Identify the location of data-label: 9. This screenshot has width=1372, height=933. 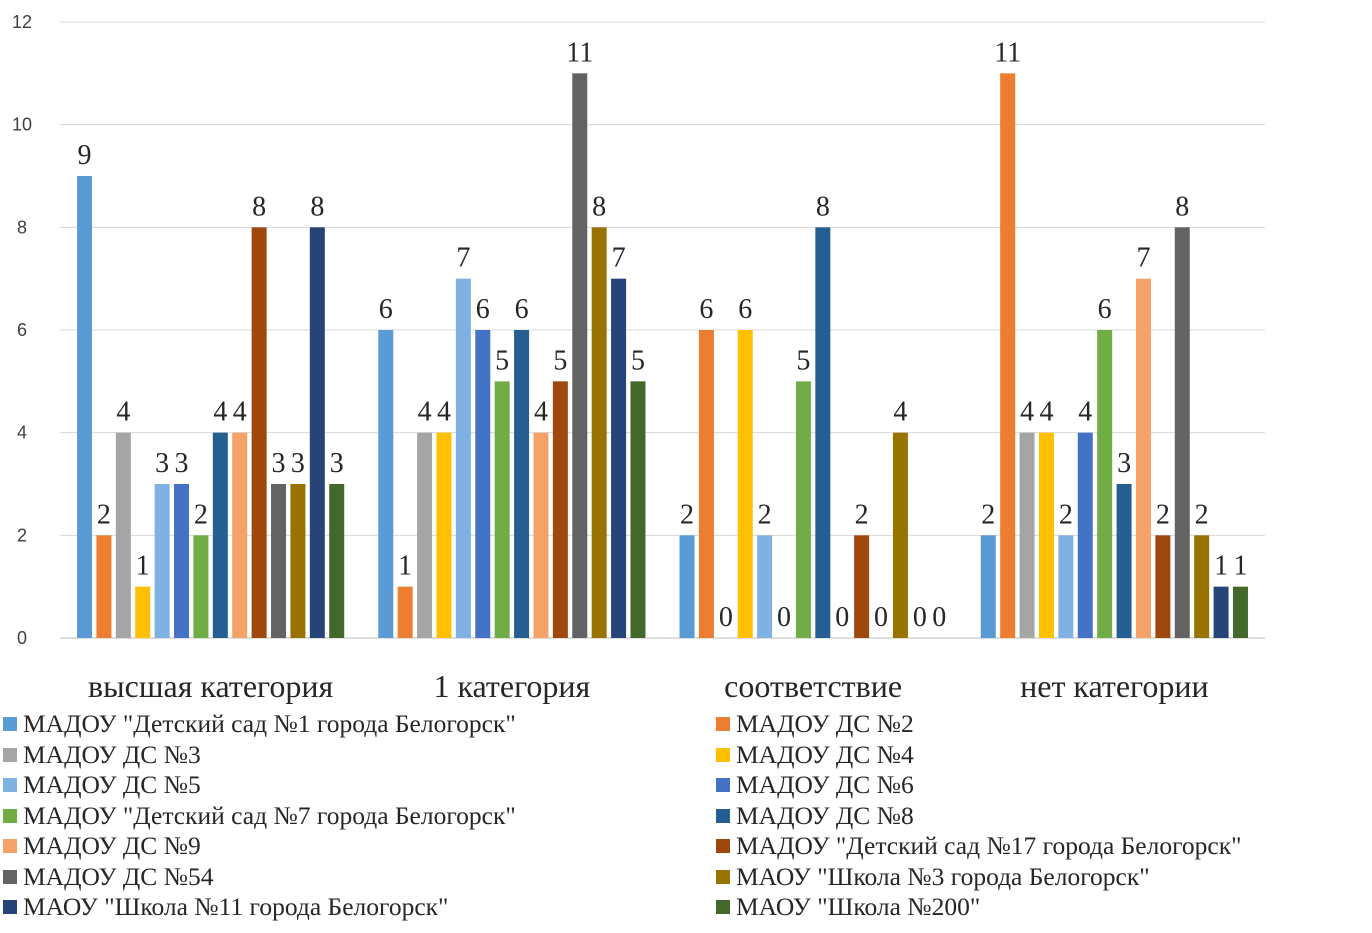
(85, 155).